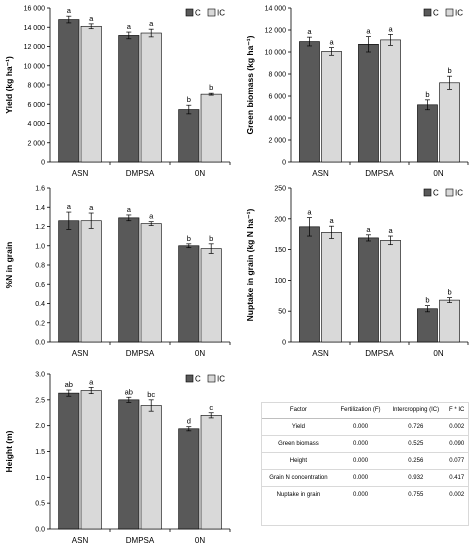 Image resolution: width=471 pixels, height=550 pixels. Describe the element at coordinates (40, 400) in the screenshot. I see `y-tick-label: 2.5` at that location.